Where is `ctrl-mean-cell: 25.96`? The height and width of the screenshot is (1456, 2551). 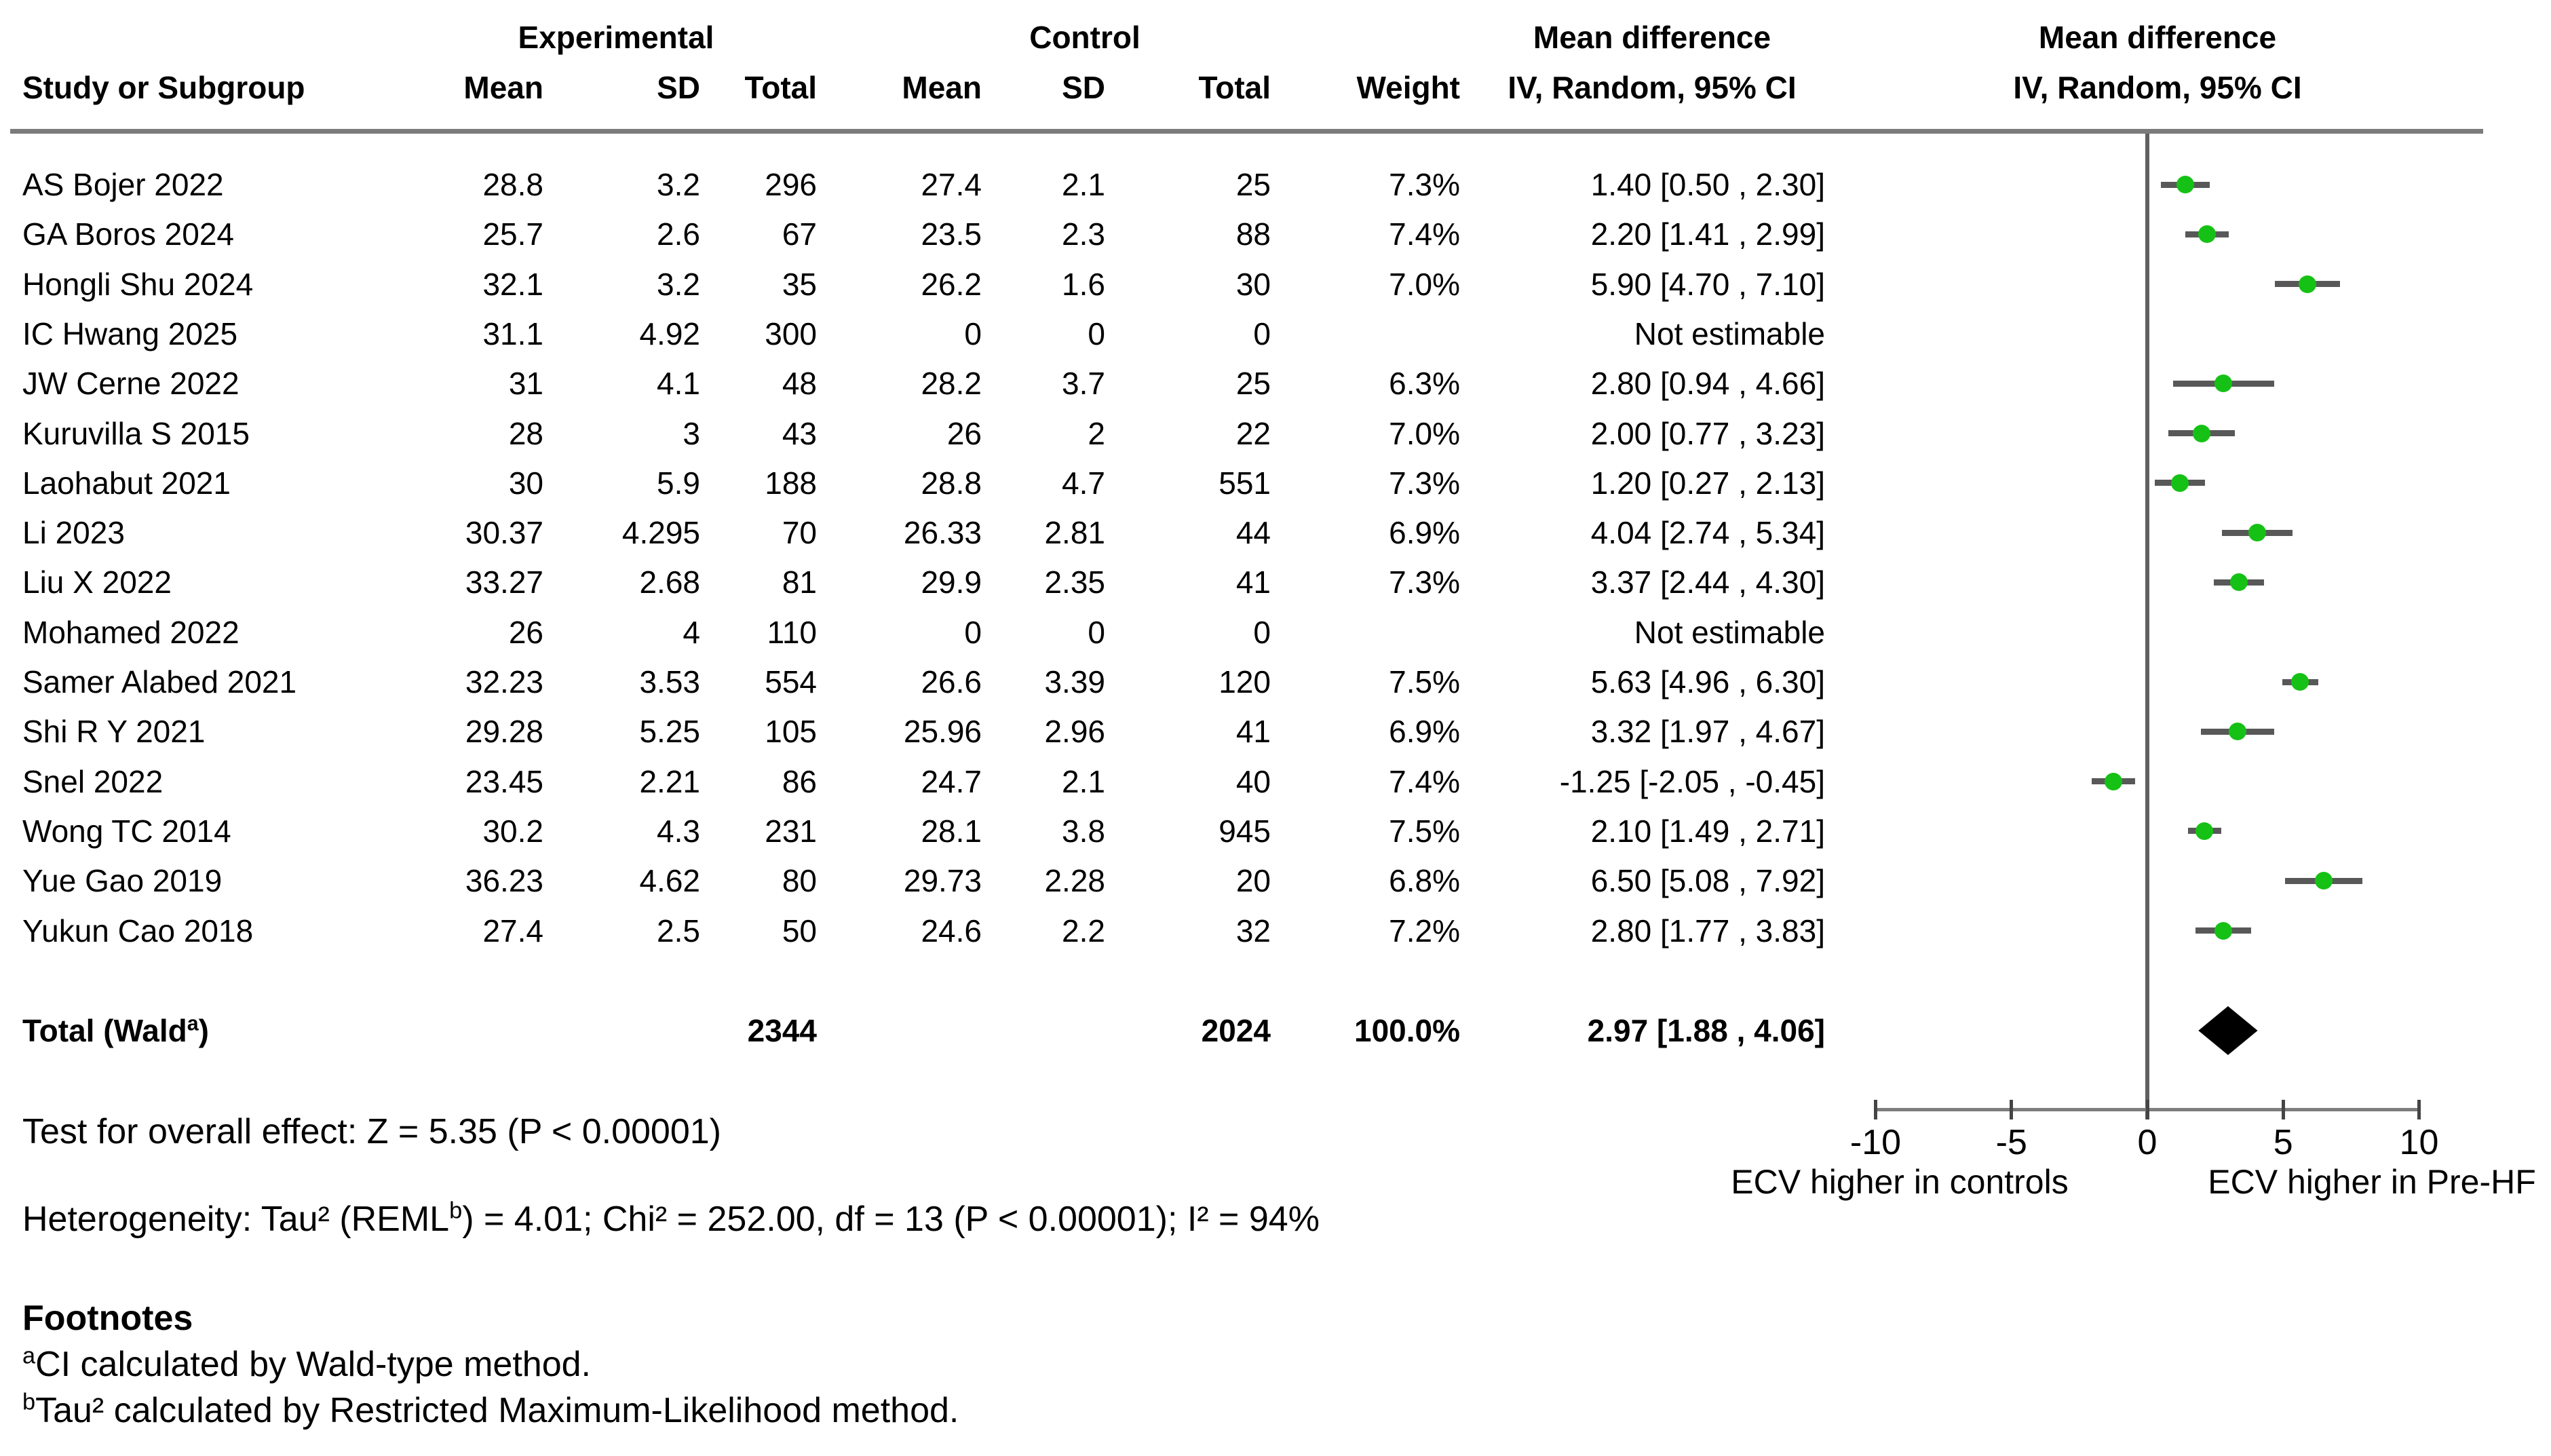
ctrl-mean-cell: 25.96 is located at coordinates (942, 732).